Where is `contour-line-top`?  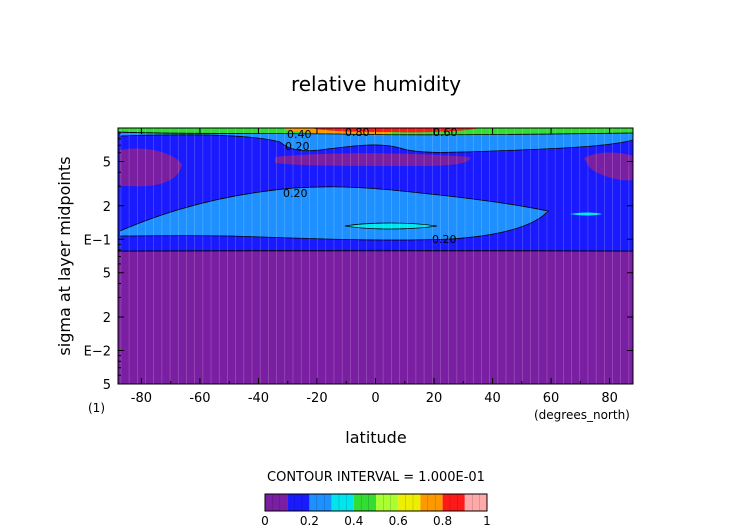
contour-line-top is located at coordinates (375, 133).